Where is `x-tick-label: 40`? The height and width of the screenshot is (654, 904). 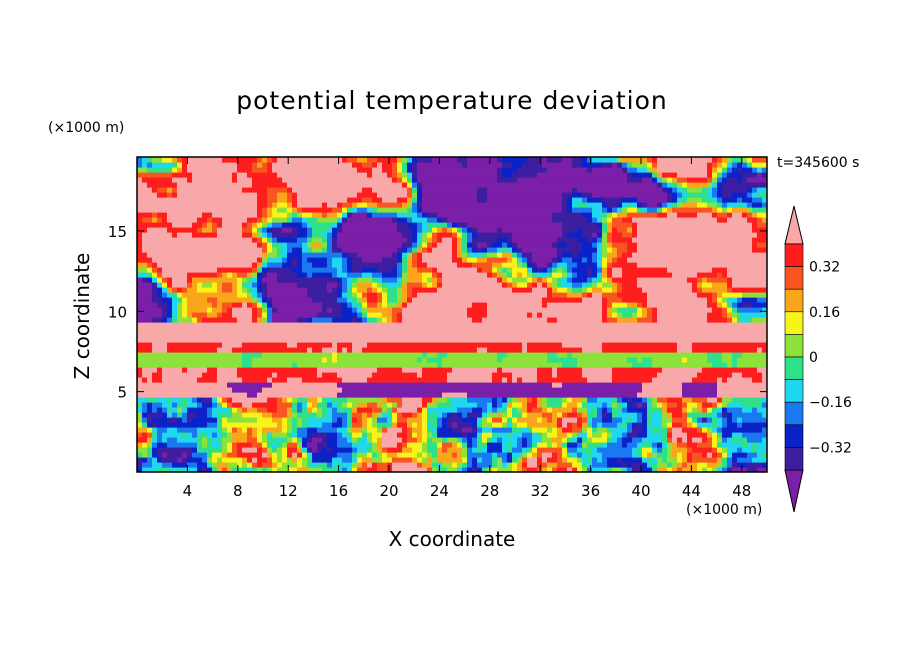 x-tick-label: 40 is located at coordinates (640, 491).